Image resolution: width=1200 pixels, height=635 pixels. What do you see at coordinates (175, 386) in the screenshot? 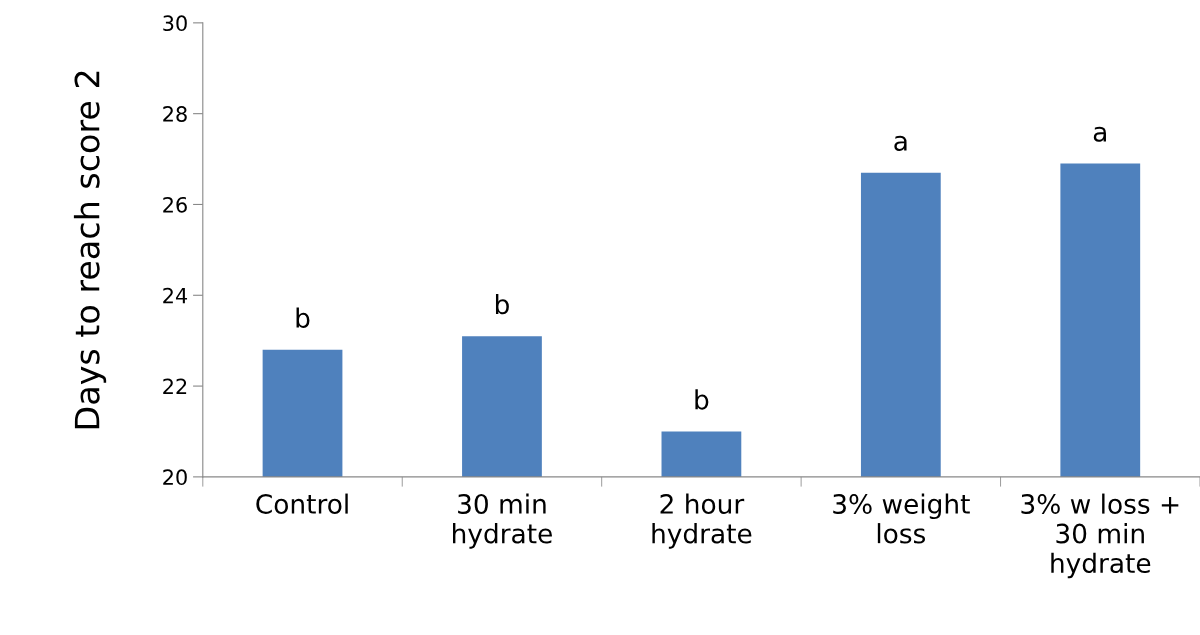
I see `y-tick-label: 22` at bounding box center [175, 386].